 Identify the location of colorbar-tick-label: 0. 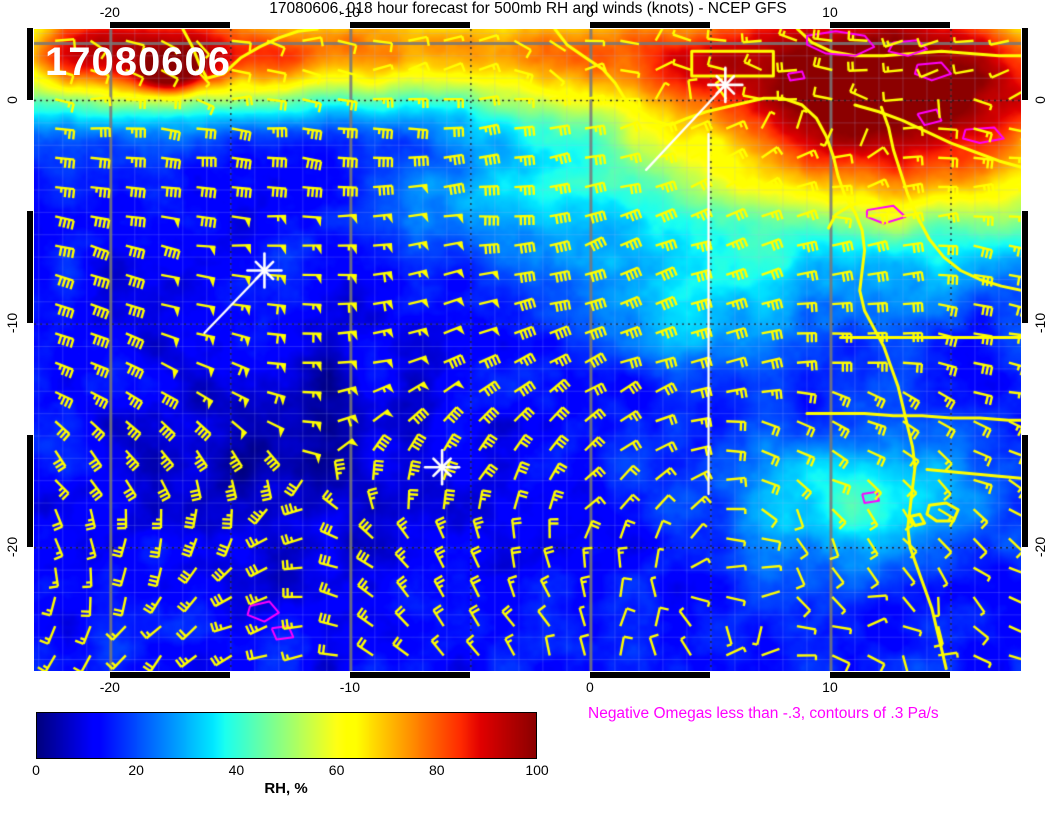
(36, 770).